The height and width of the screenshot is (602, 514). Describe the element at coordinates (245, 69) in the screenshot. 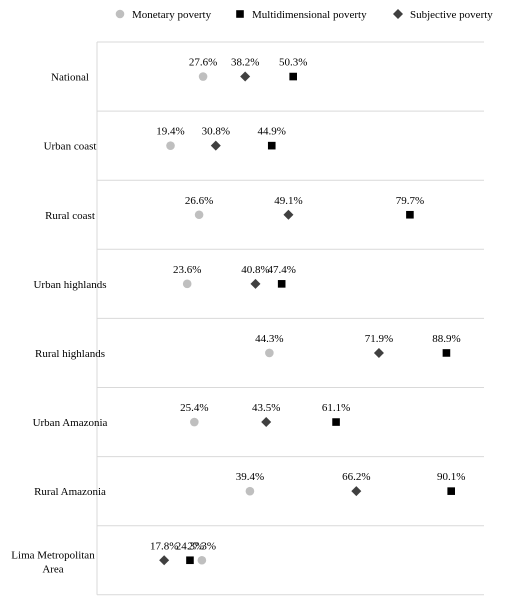

I see `point-subjective-poverty-national: 38.2%` at that location.